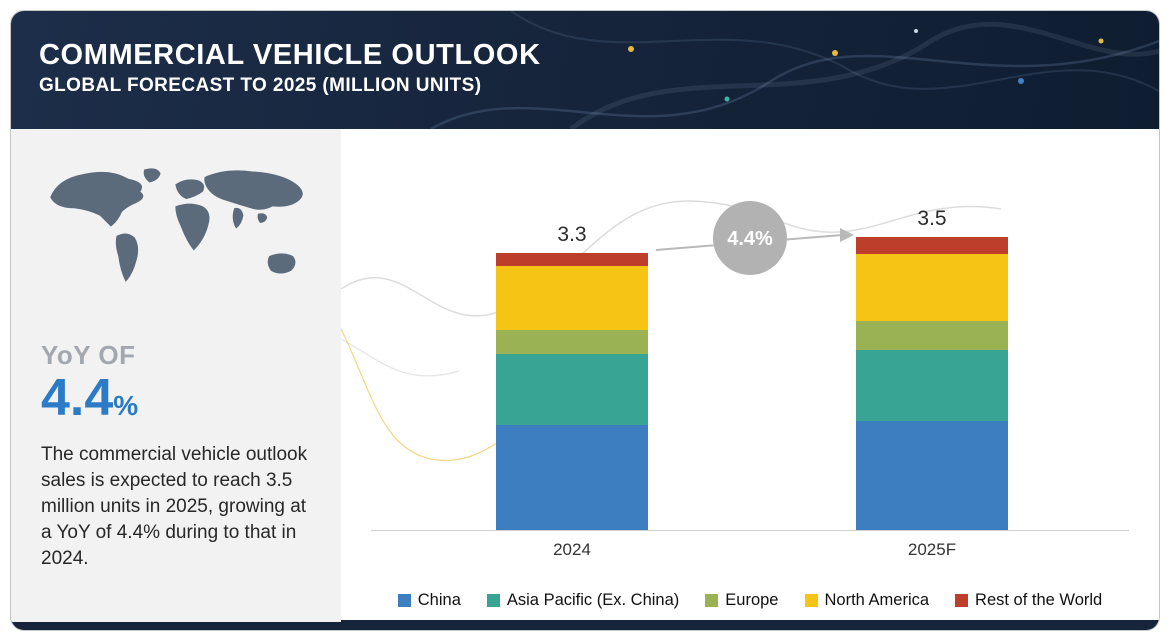 Image resolution: width=1170 pixels, height=633 pixels. I want to click on footer-bar, so click(585, 625).